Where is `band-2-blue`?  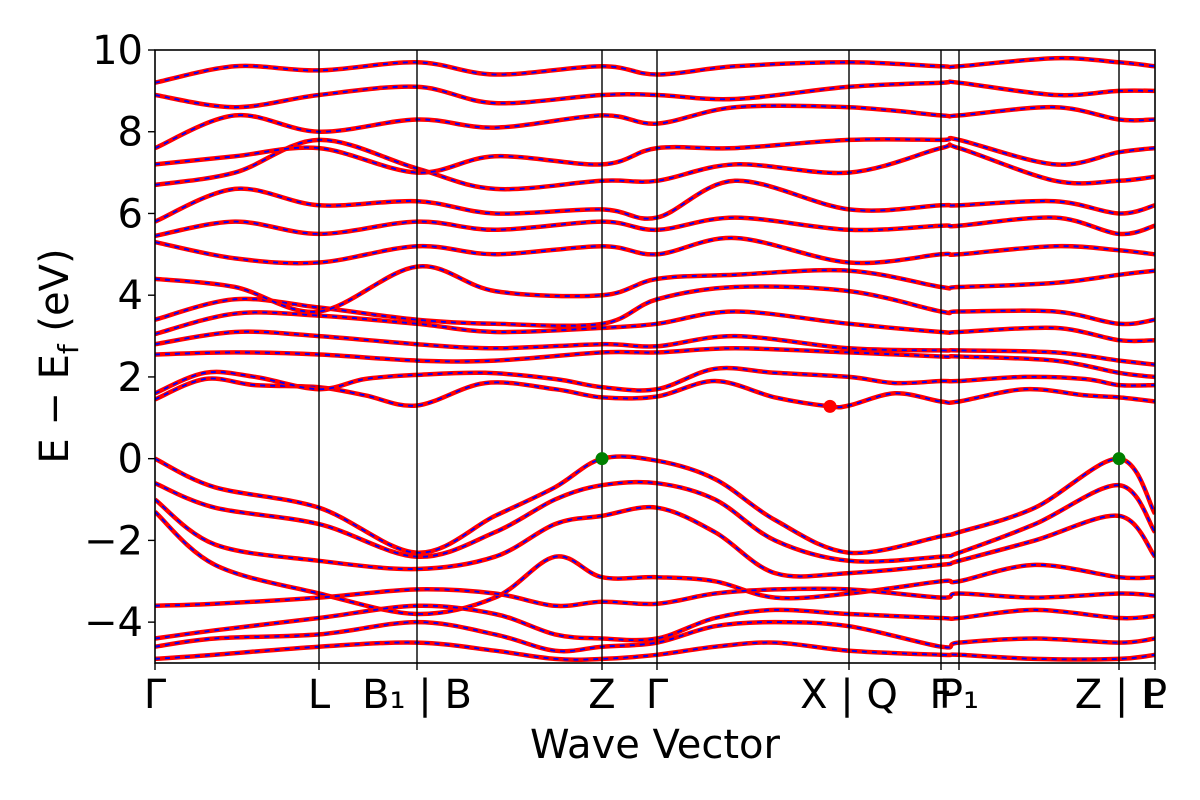
band-2-blue is located at coordinates (655, 362).